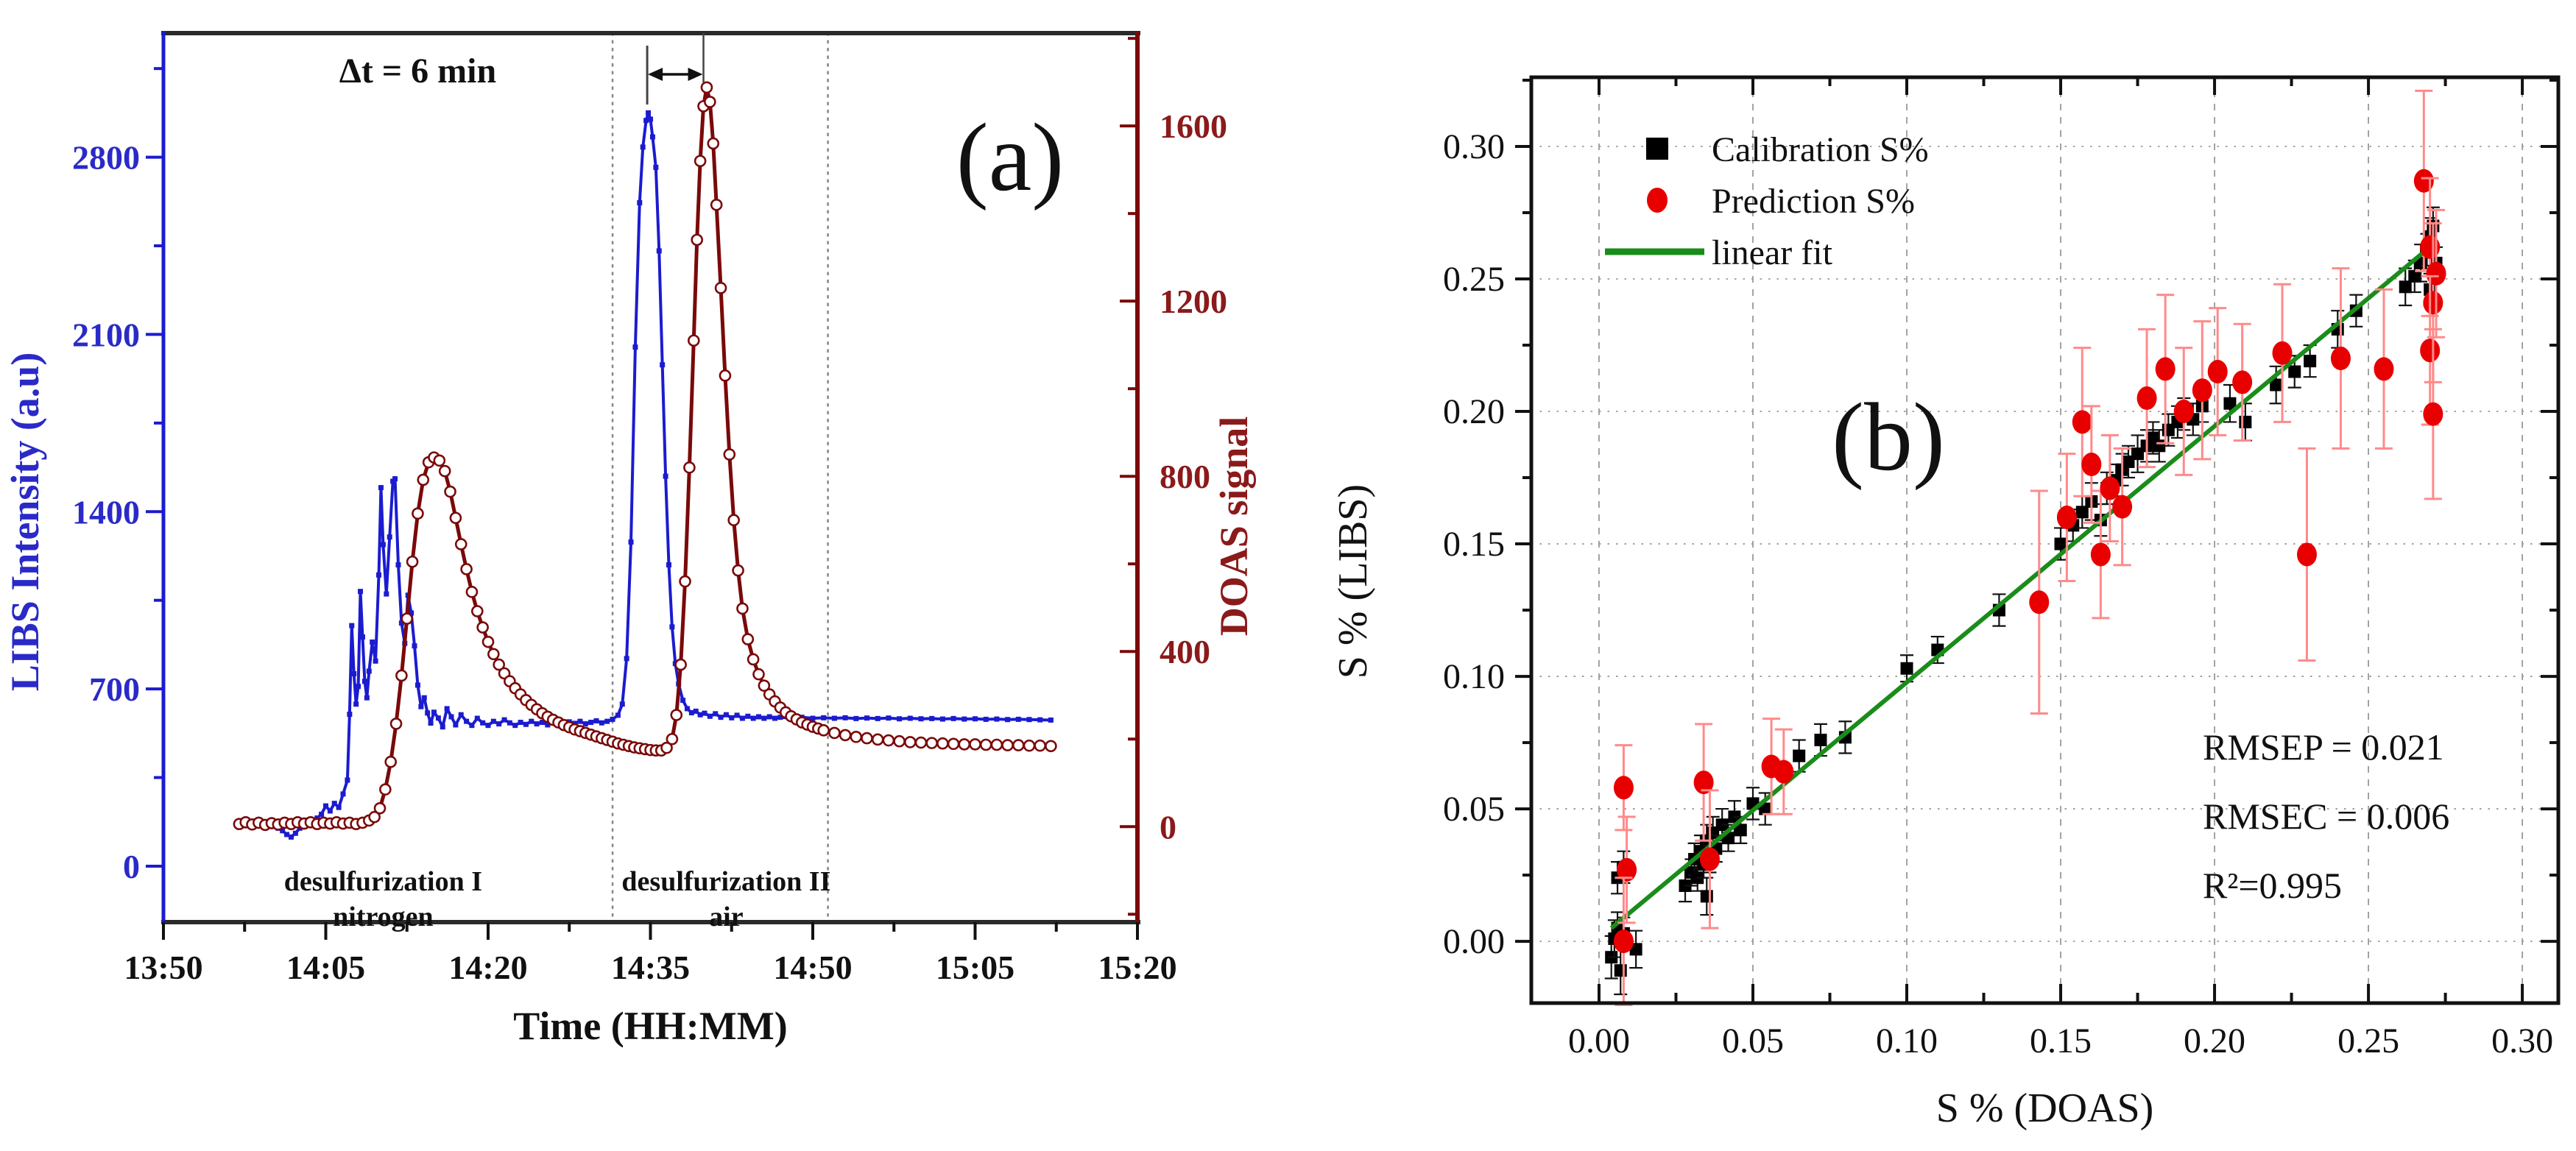 This screenshot has width=2576, height=1151. What do you see at coordinates (726, 917) in the screenshot?
I see `event-label-line2: air` at bounding box center [726, 917].